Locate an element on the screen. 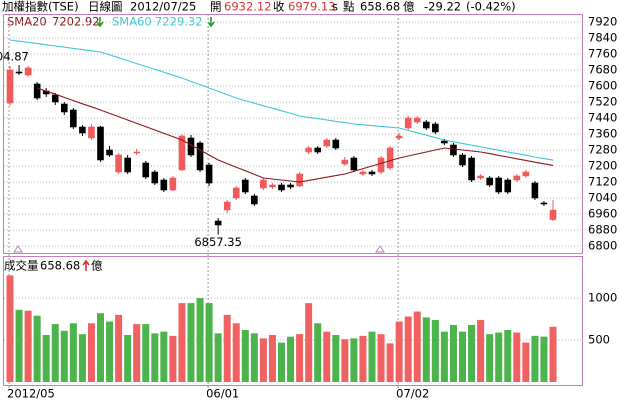  y-tick-label: 7120 is located at coordinates (602, 182).